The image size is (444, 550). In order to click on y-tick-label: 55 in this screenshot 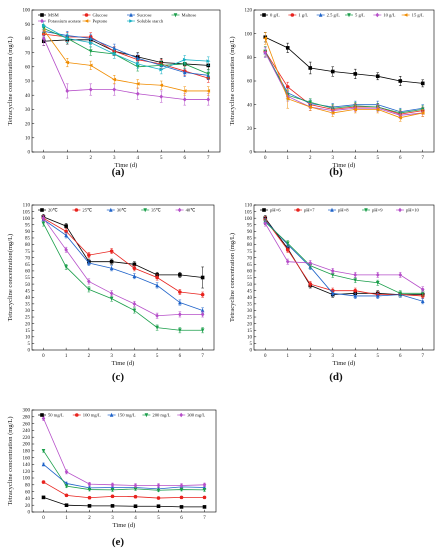, I will do `click(28, 278)`.